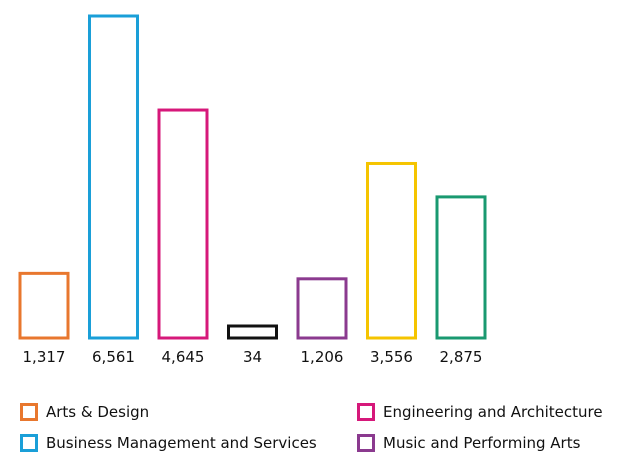  Describe the element at coordinates (113, 357) in the screenshot. I see `bar-value-label-1: 6,561` at that location.